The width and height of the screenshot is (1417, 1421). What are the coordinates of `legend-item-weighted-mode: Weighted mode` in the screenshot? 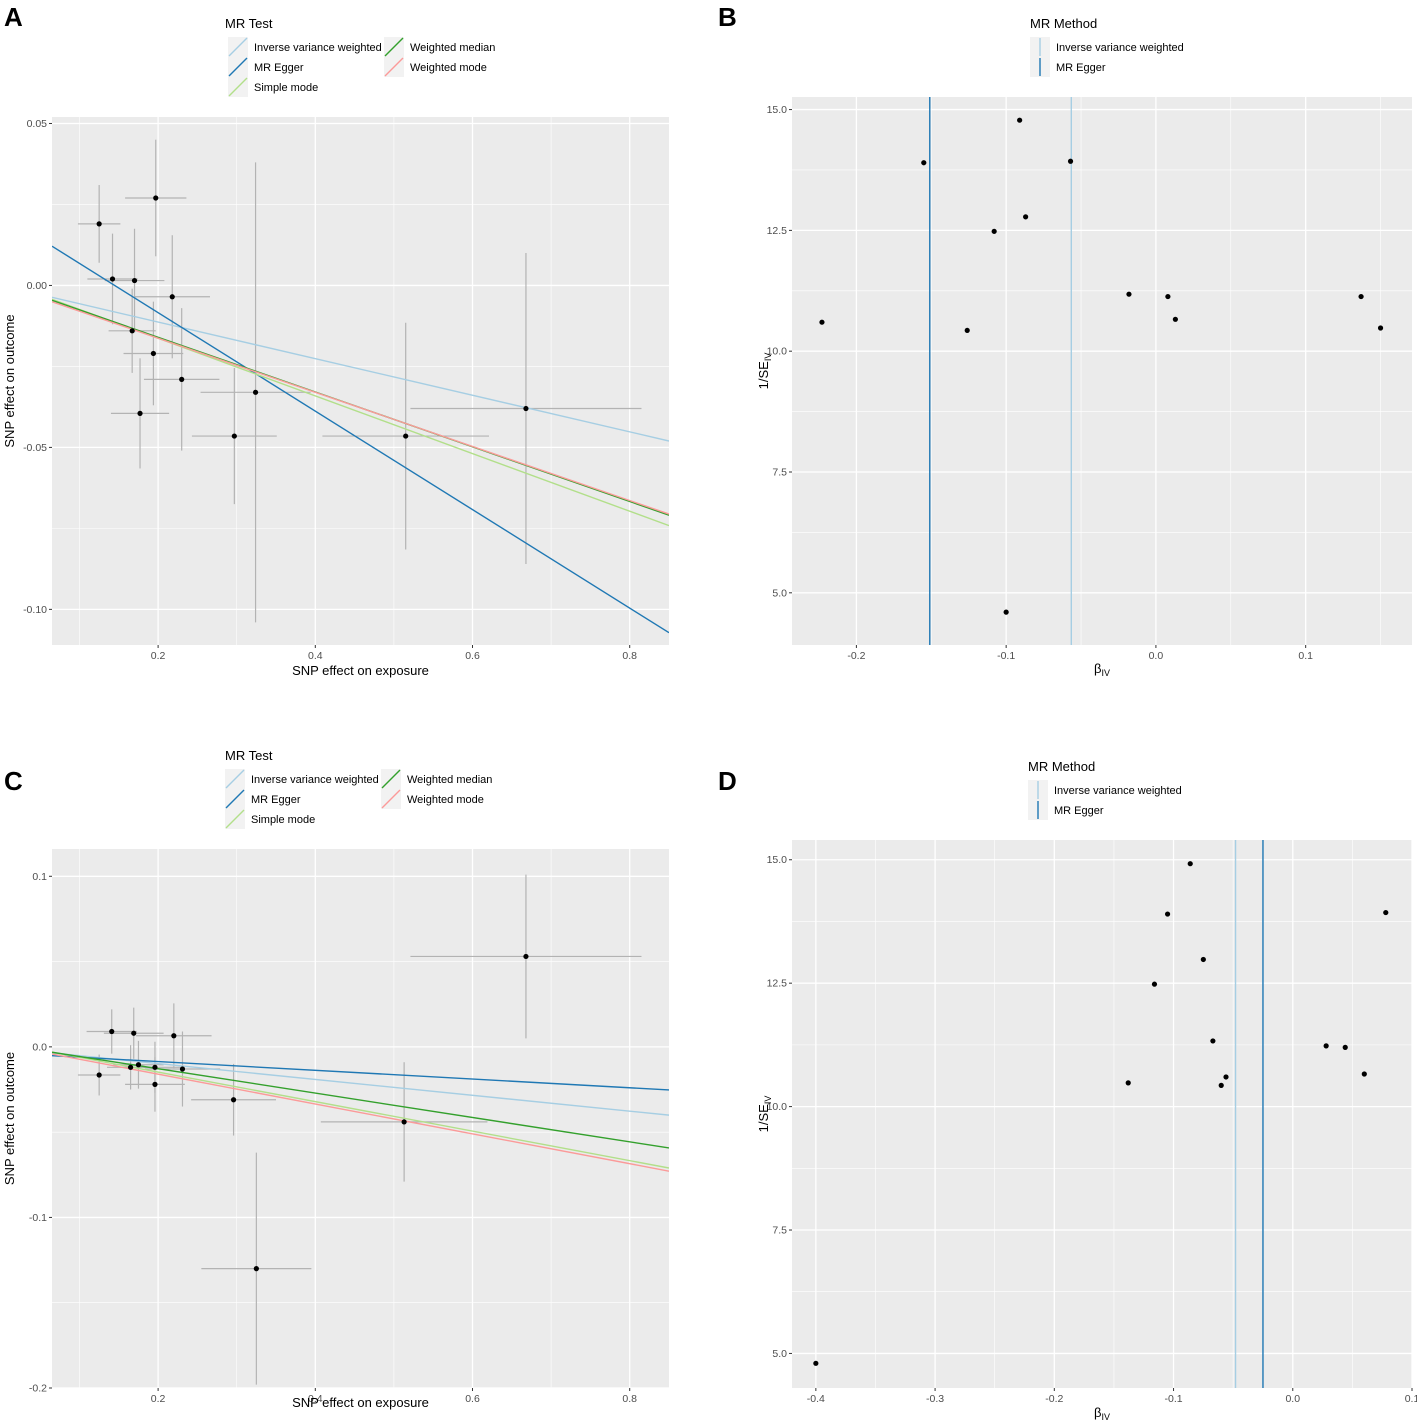 It's located at (435, 67).